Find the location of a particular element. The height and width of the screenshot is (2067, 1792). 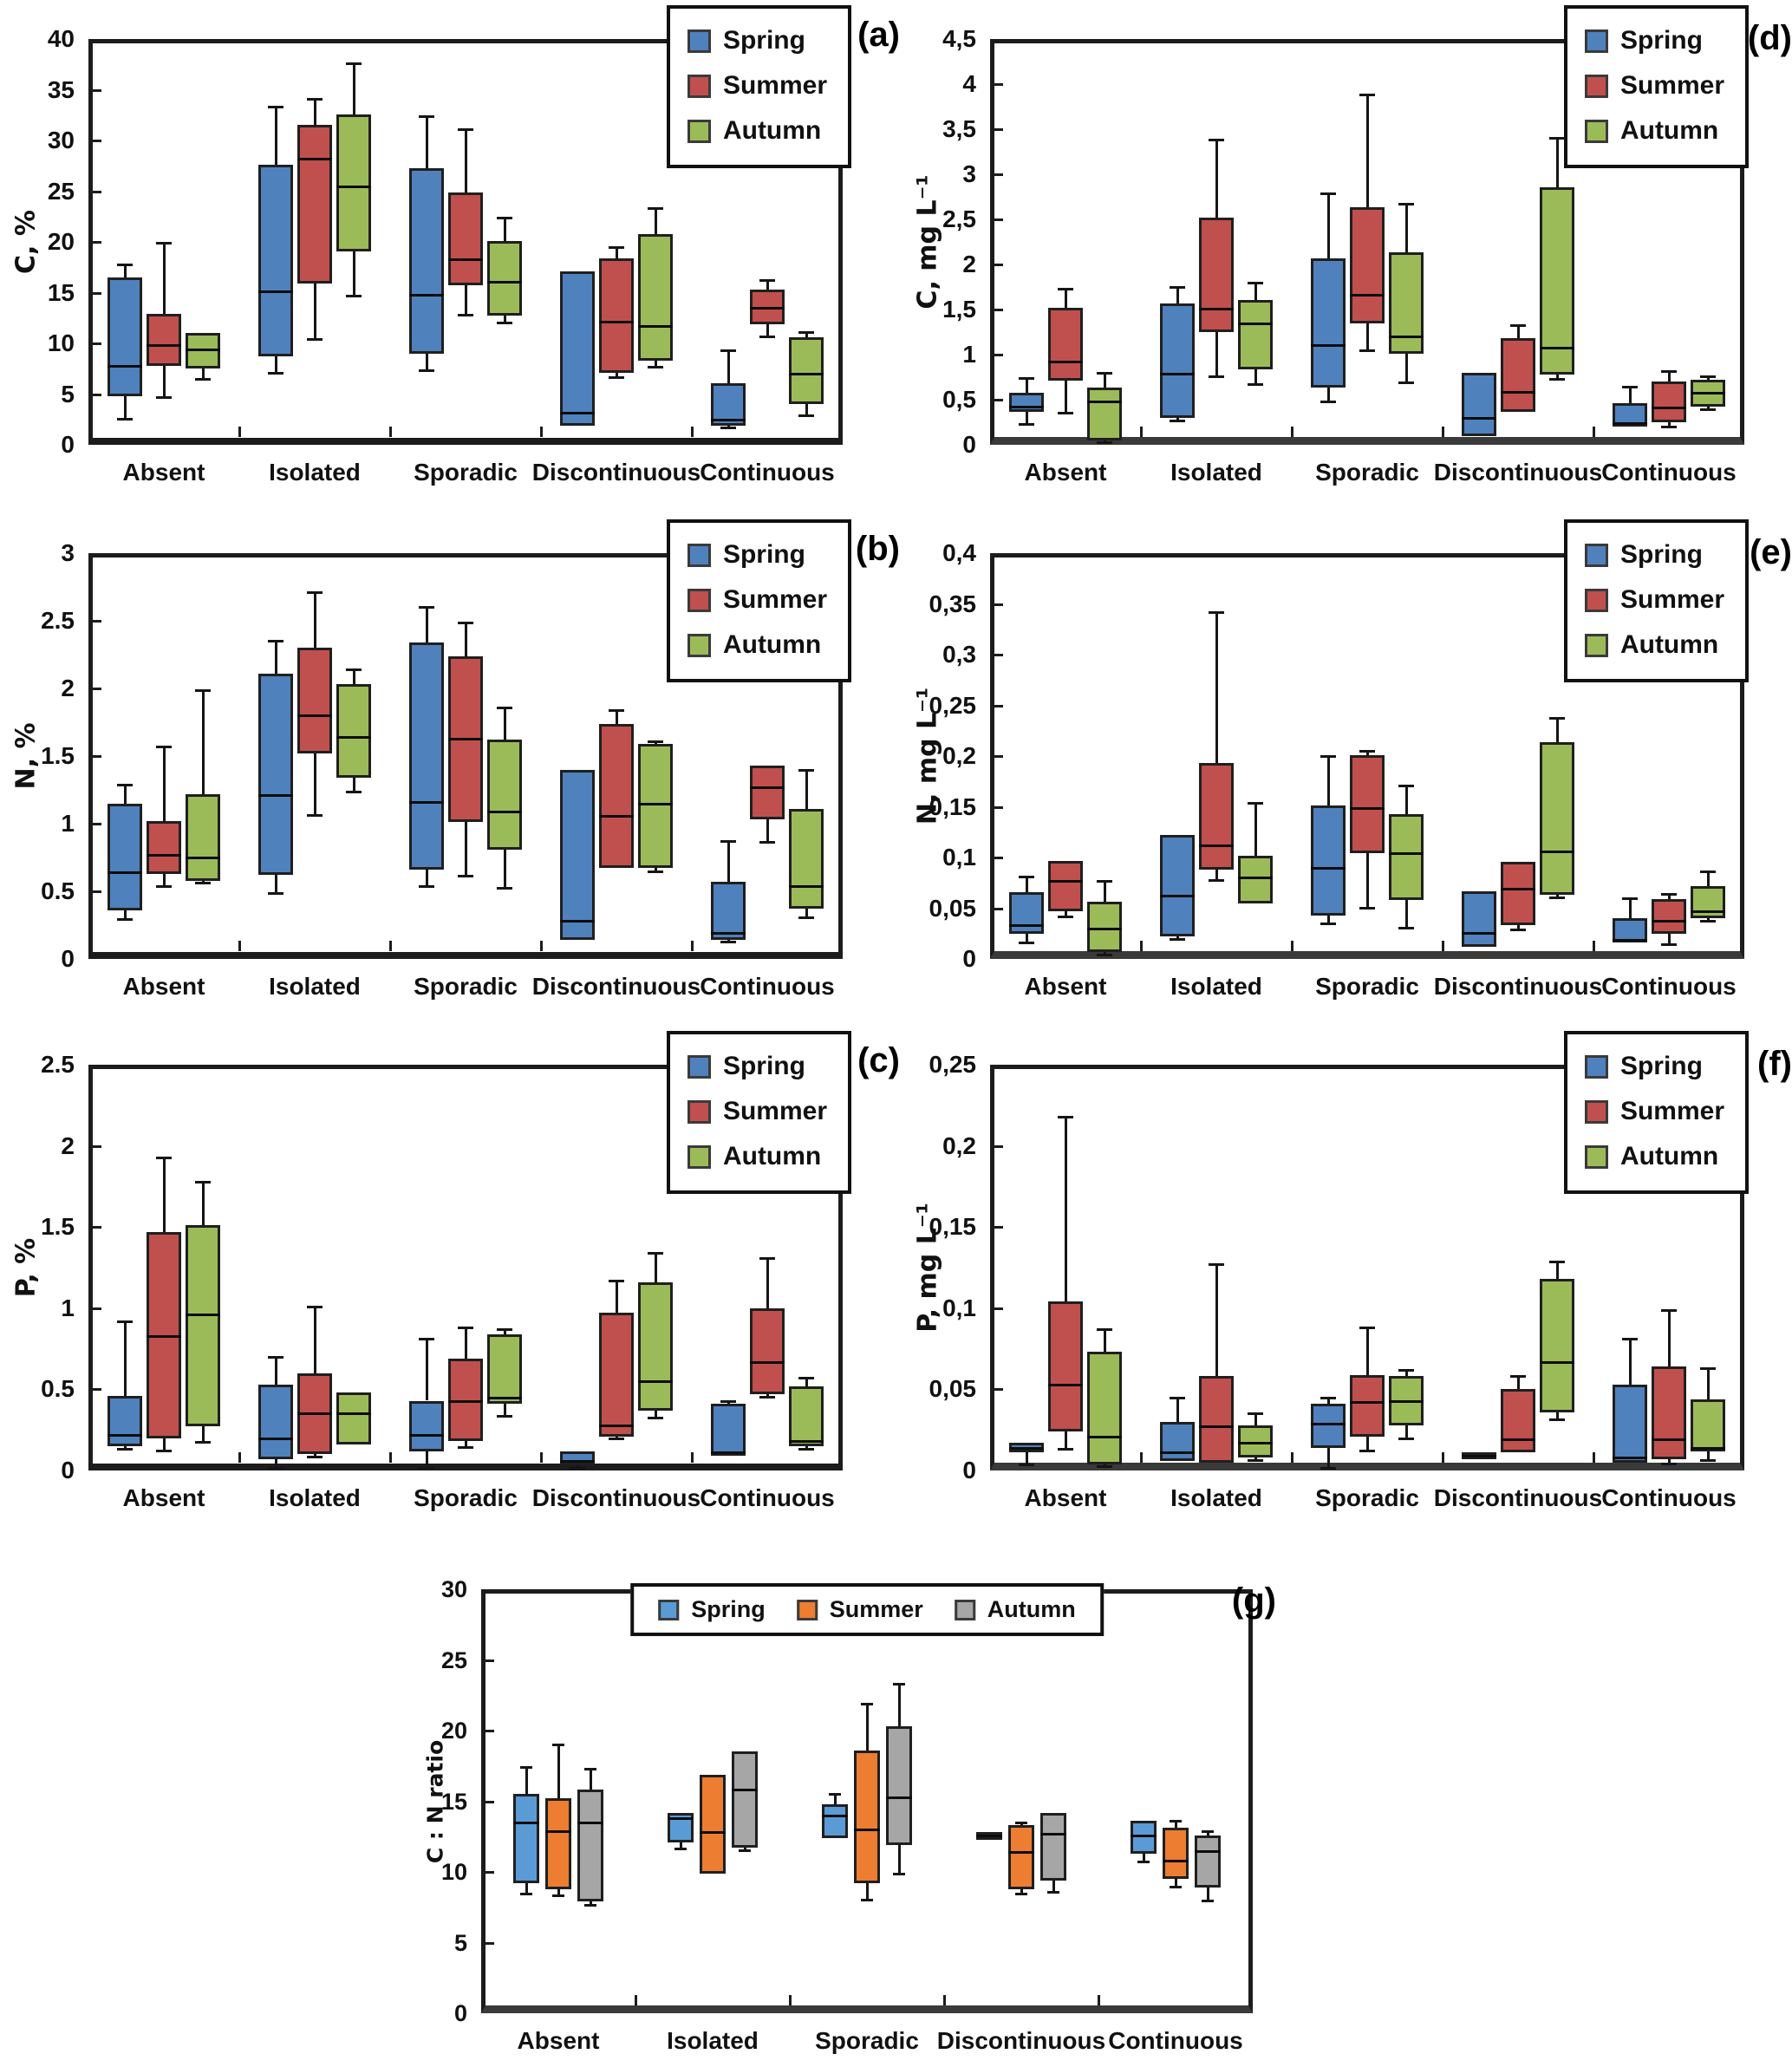

plot-frame is located at coordinates (465, 242).